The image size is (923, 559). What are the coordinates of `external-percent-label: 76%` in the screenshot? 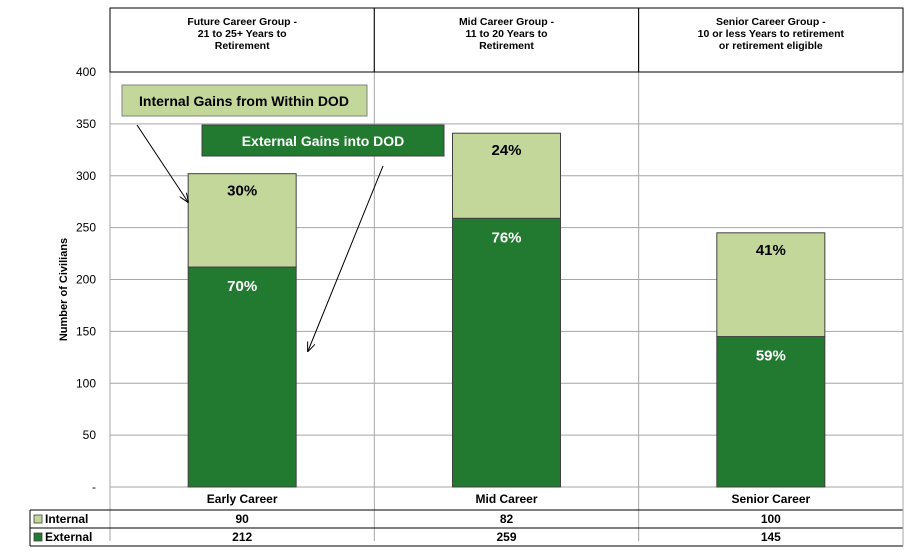 It's located at (506, 237).